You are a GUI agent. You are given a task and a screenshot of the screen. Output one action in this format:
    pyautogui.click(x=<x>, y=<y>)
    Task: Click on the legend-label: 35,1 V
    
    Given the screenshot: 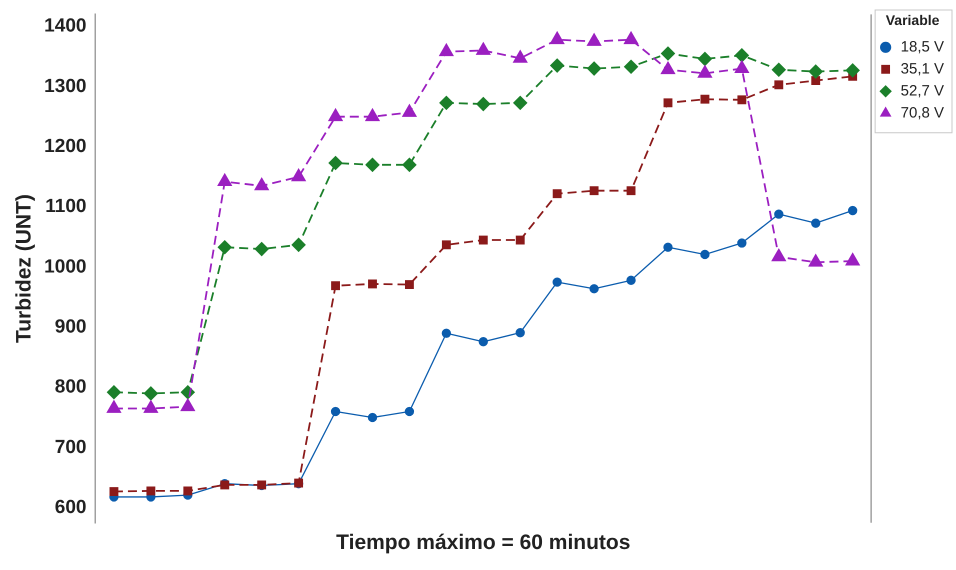 What is the action you would take?
    pyautogui.click(x=922, y=69)
    